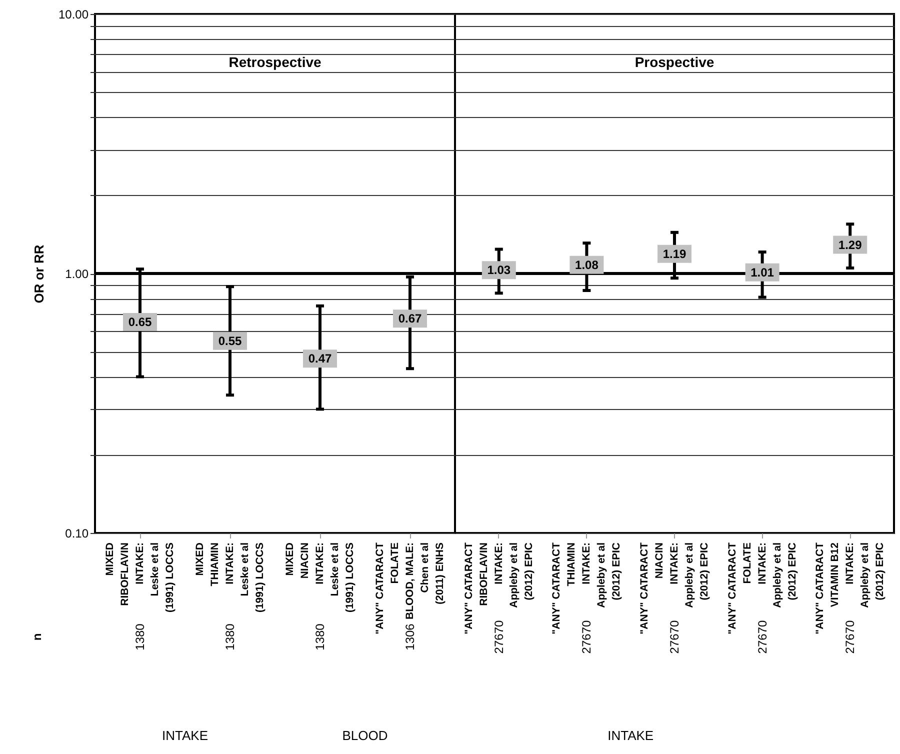  What do you see at coordinates (38, 274) in the screenshot?
I see `y-axis-title: OR or RR` at bounding box center [38, 274].